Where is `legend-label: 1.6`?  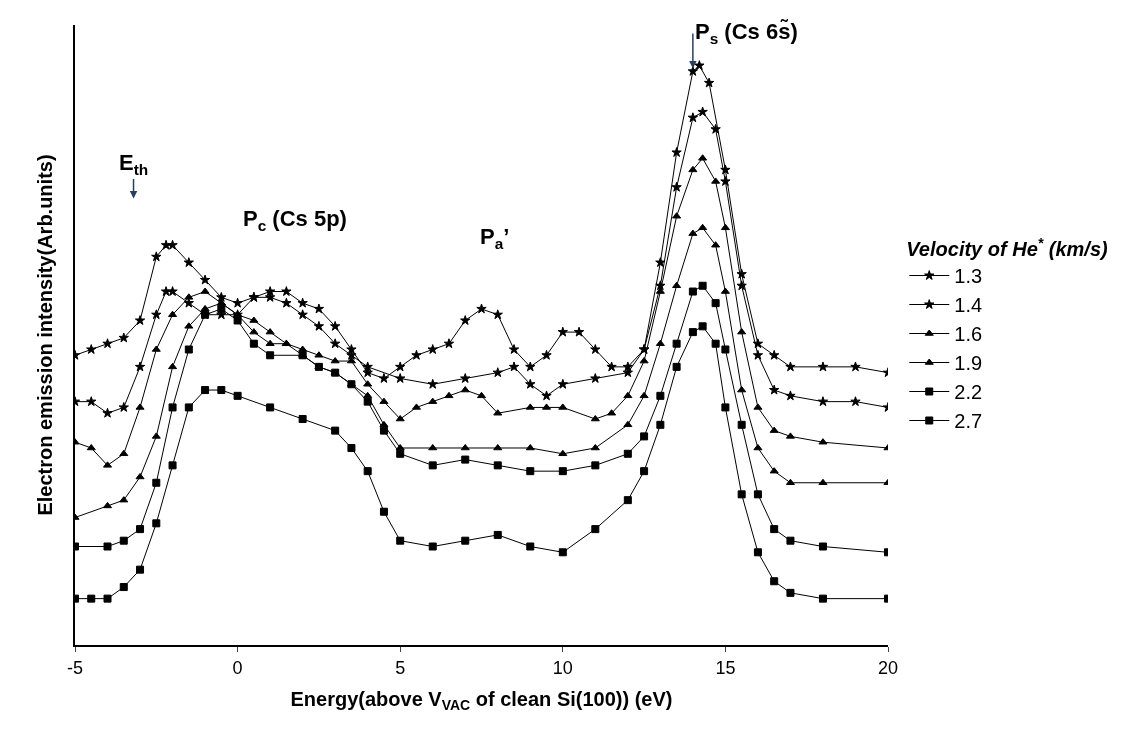
legend-label: 1.6 is located at coordinates (968, 334).